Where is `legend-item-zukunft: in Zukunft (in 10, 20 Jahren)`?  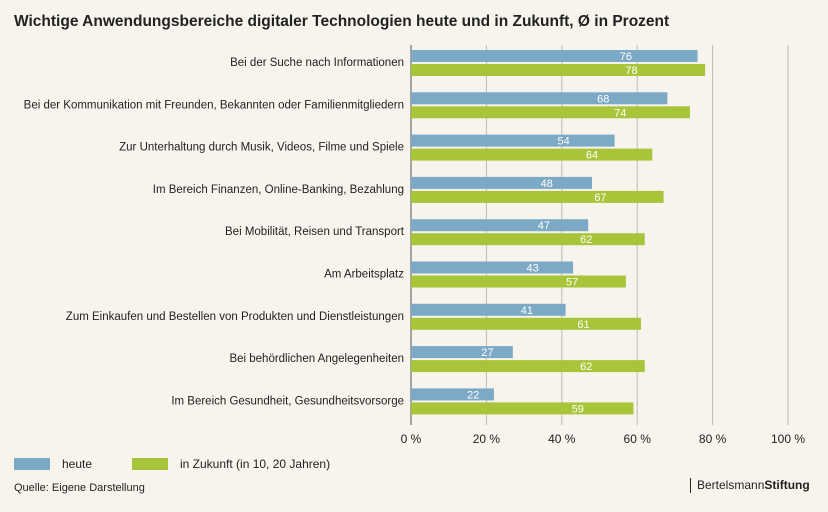 legend-item-zukunft: in Zukunft (in 10, 20 Jahren) is located at coordinates (231, 464).